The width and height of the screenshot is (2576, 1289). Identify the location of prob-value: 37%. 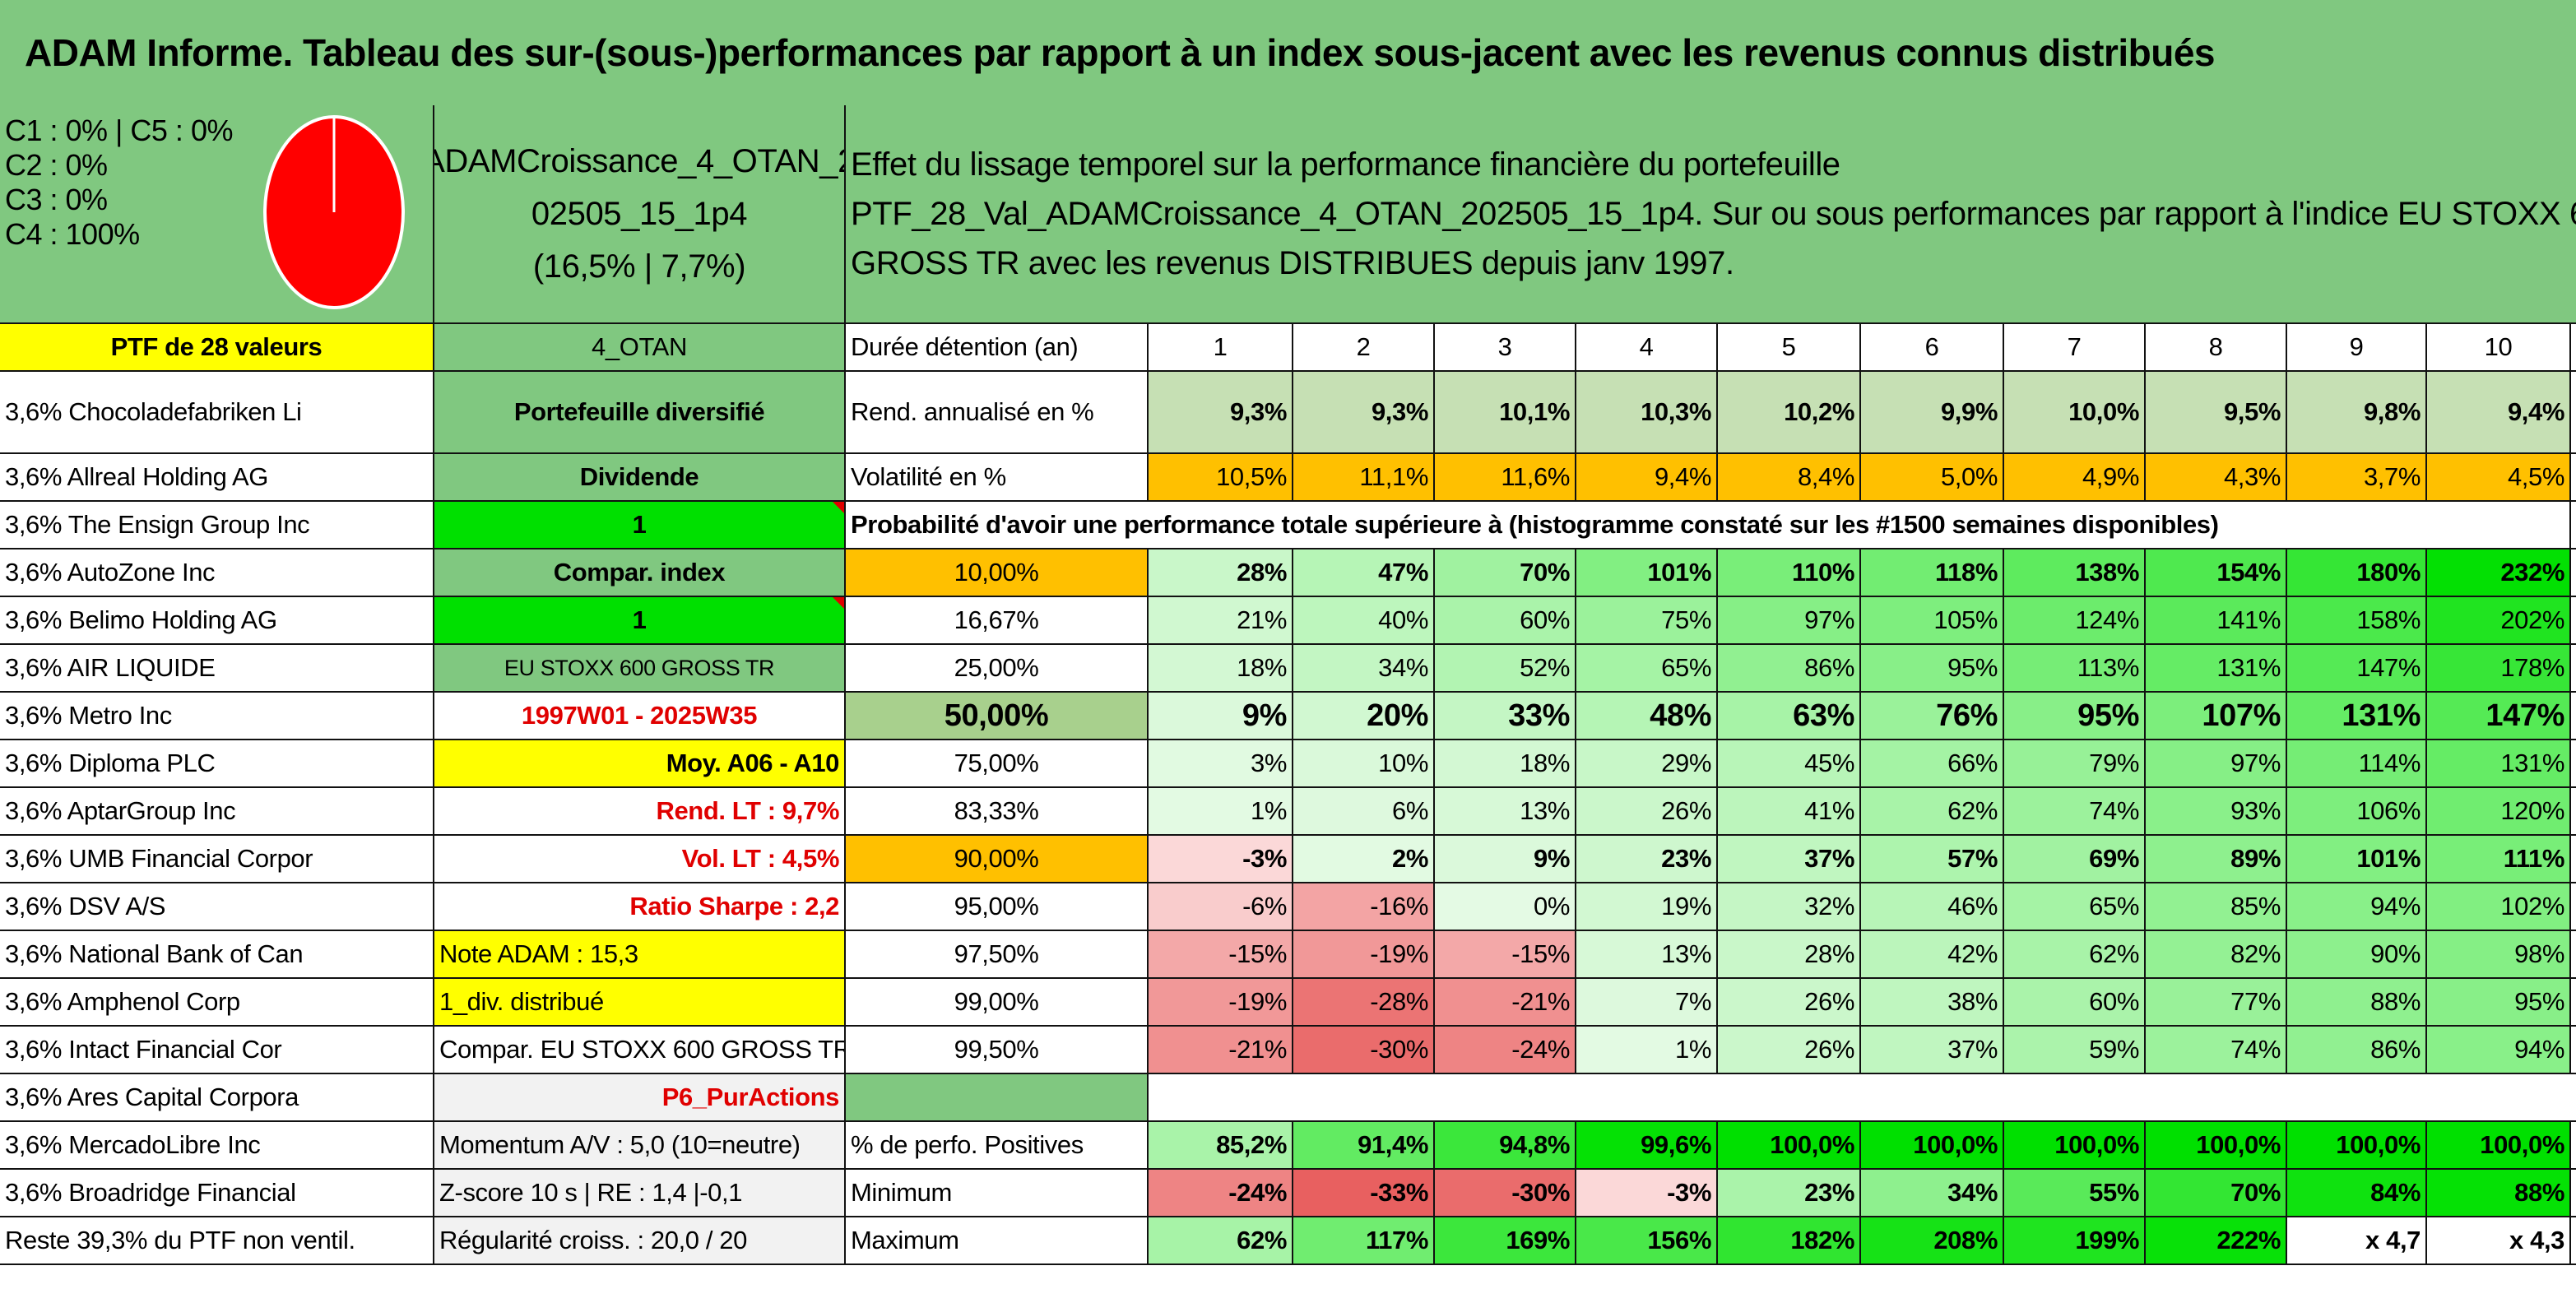
(1933, 1050).